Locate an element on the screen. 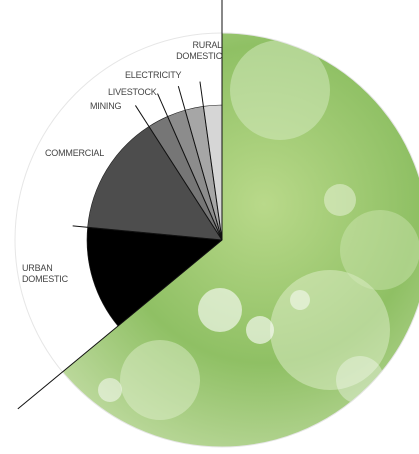 This screenshot has width=419, height=454. category-label: MINING is located at coordinates (106, 106).